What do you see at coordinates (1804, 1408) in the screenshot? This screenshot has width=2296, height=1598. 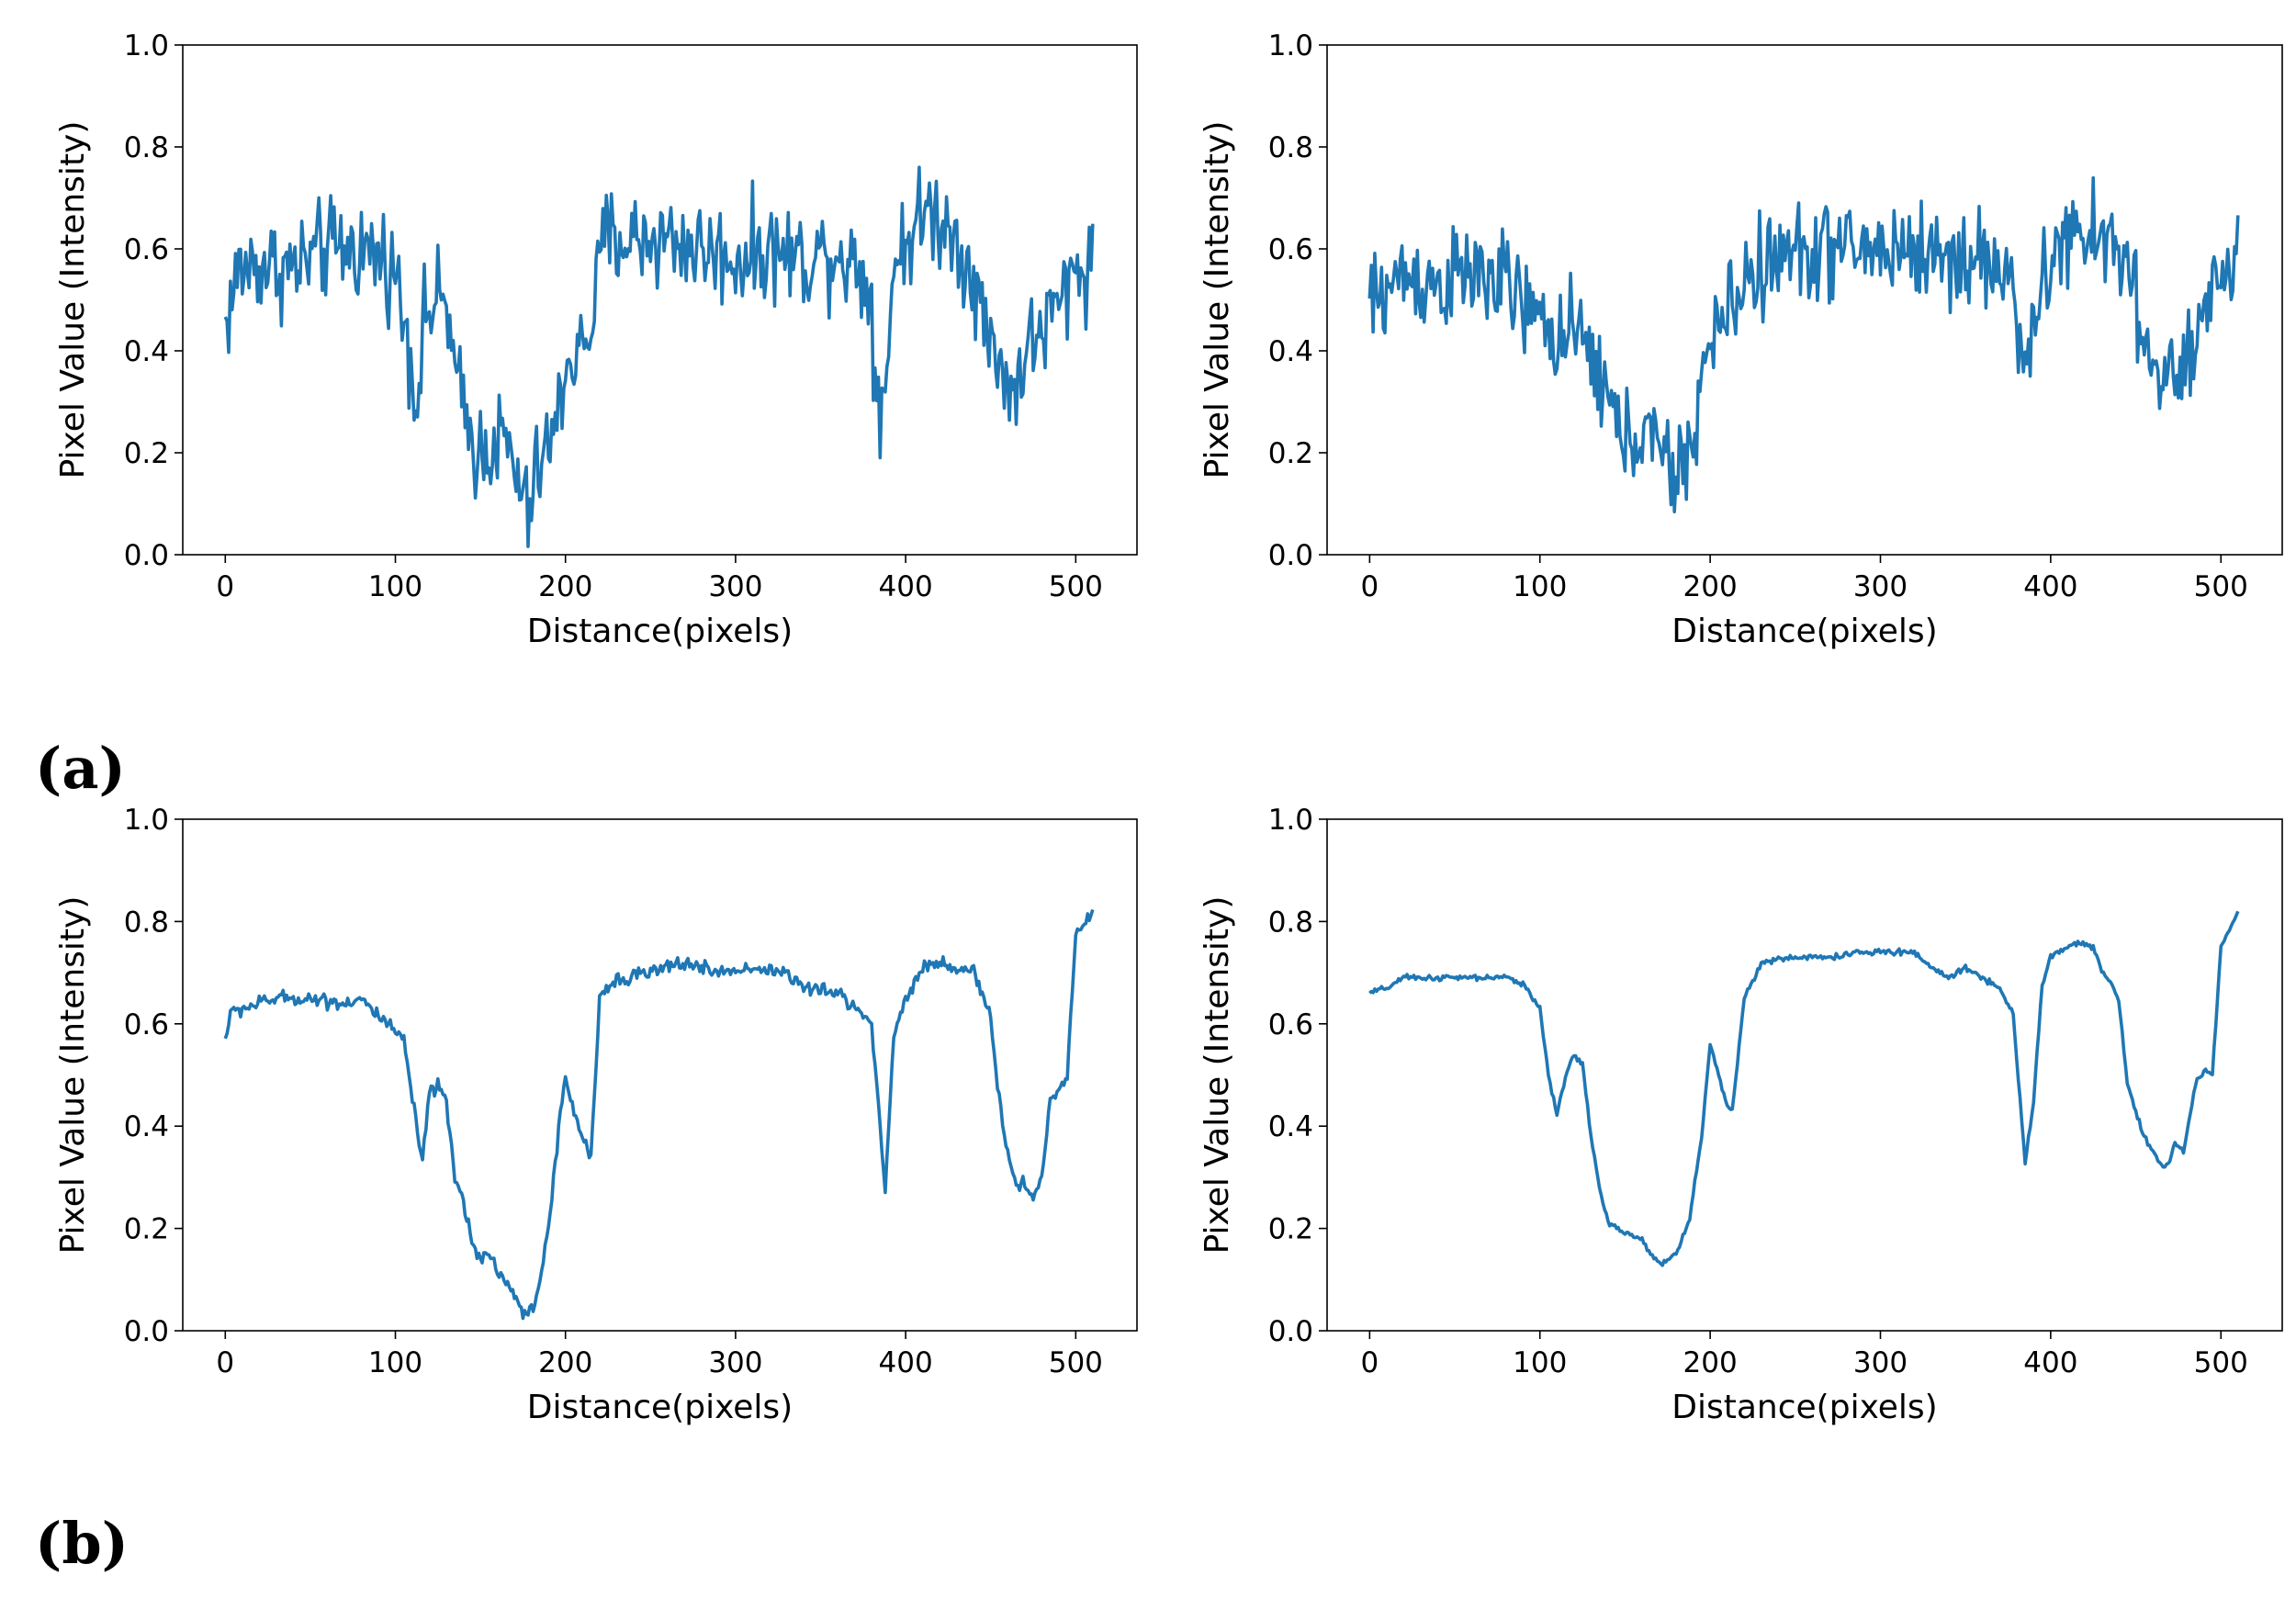 I see `chart4-x-axis-label: Distance(pixels)` at bounding box center [1804, 1408].